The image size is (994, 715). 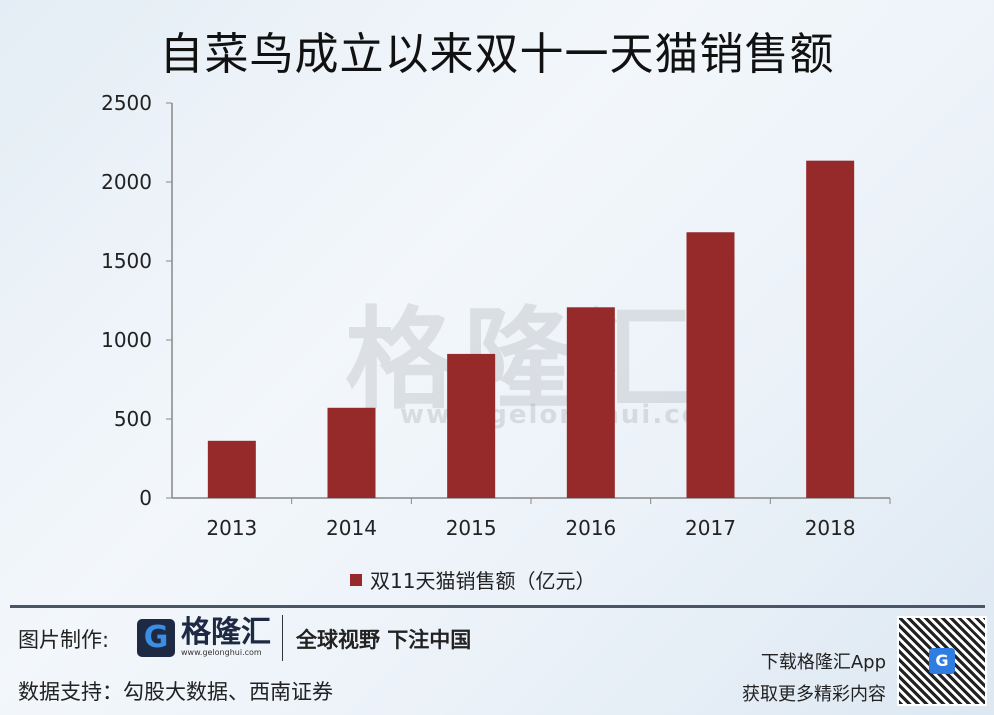 What do you see at coordinates (356, 579) in the screenshot?
I see `legend-swatch` at bounding box center [356, 579].